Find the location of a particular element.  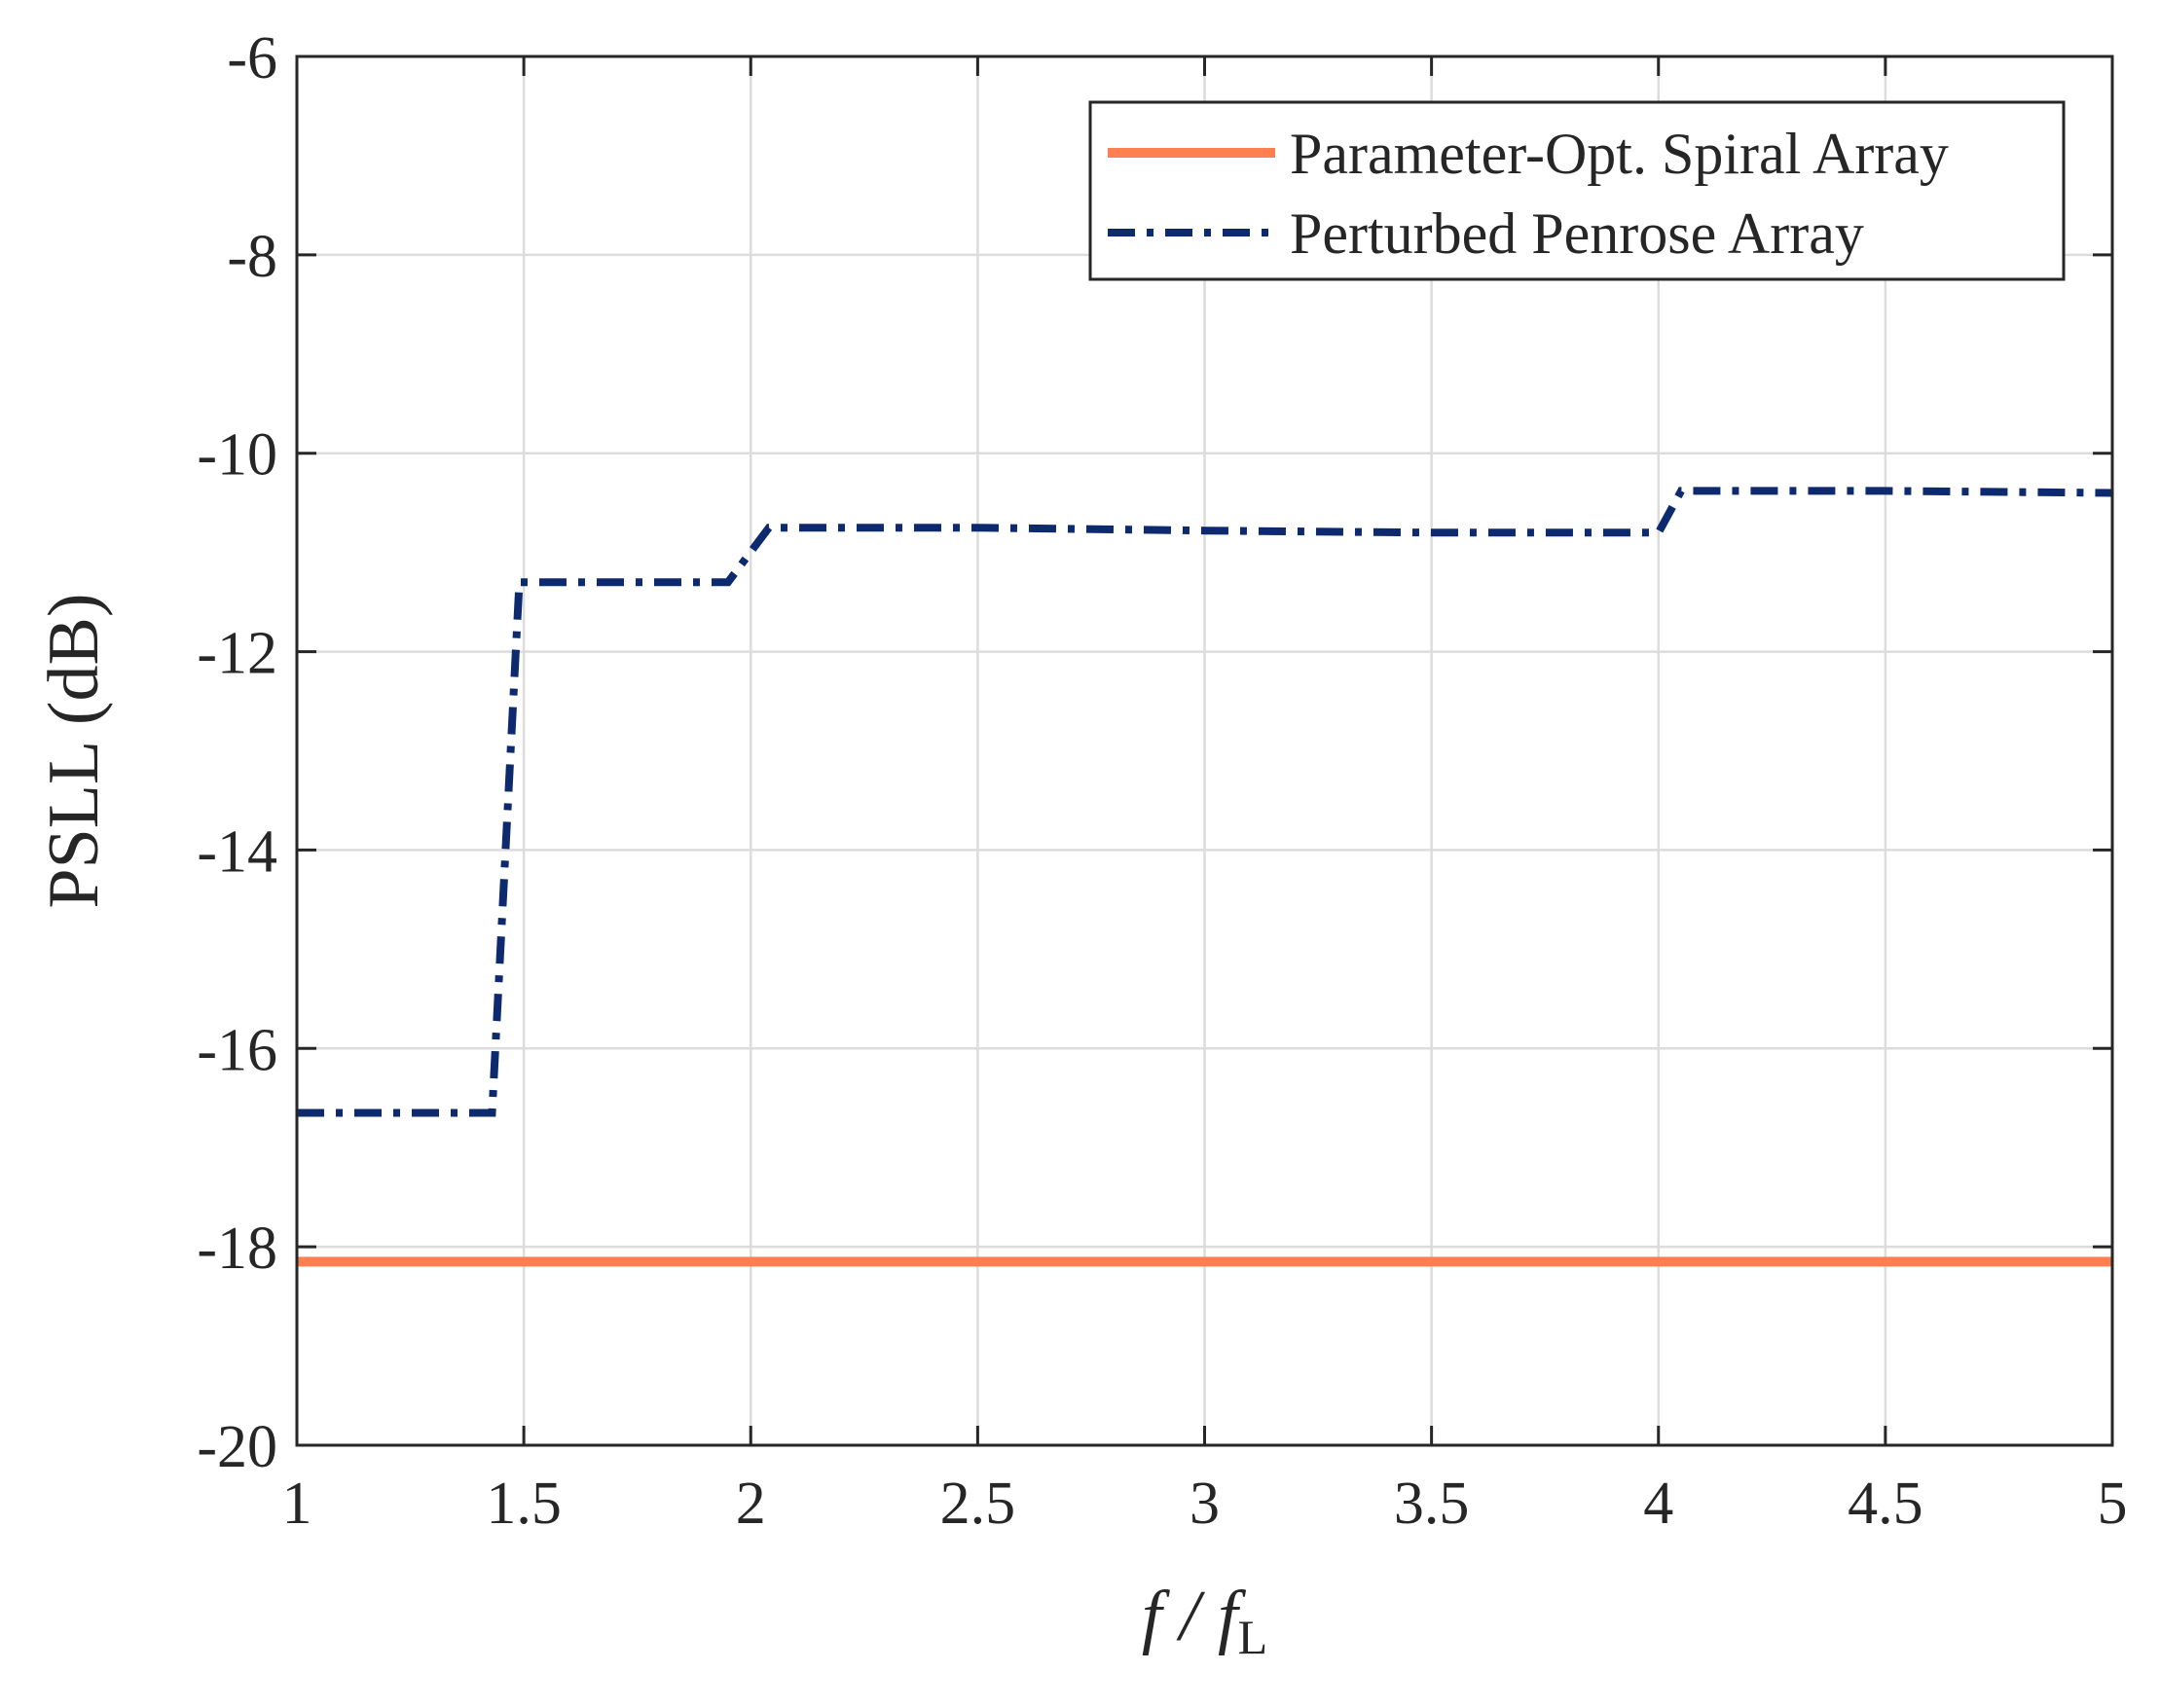

x-tick-label: 4.5 is located at coordinates (1885, 1504).